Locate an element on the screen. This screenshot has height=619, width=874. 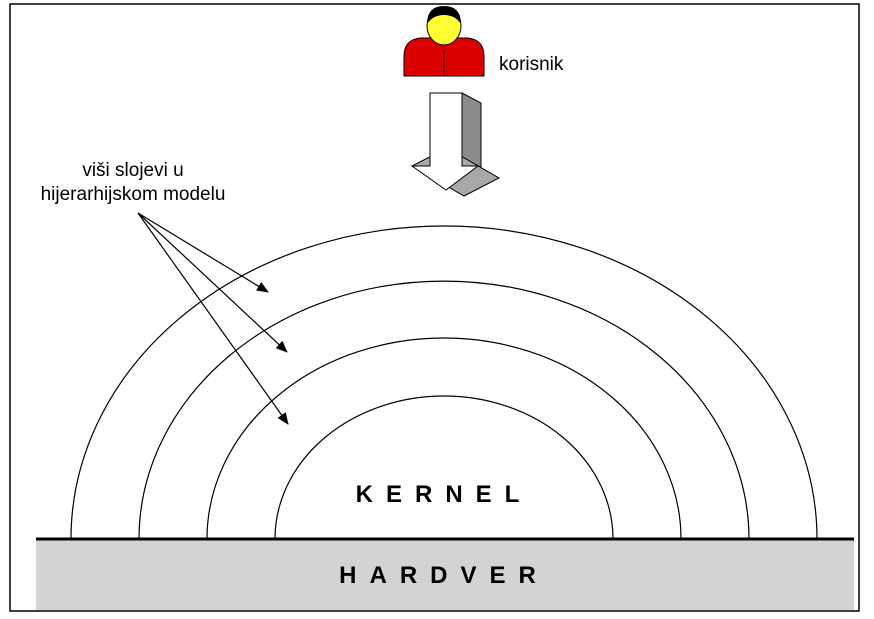
person-icon is located at coordinates (444, 41).